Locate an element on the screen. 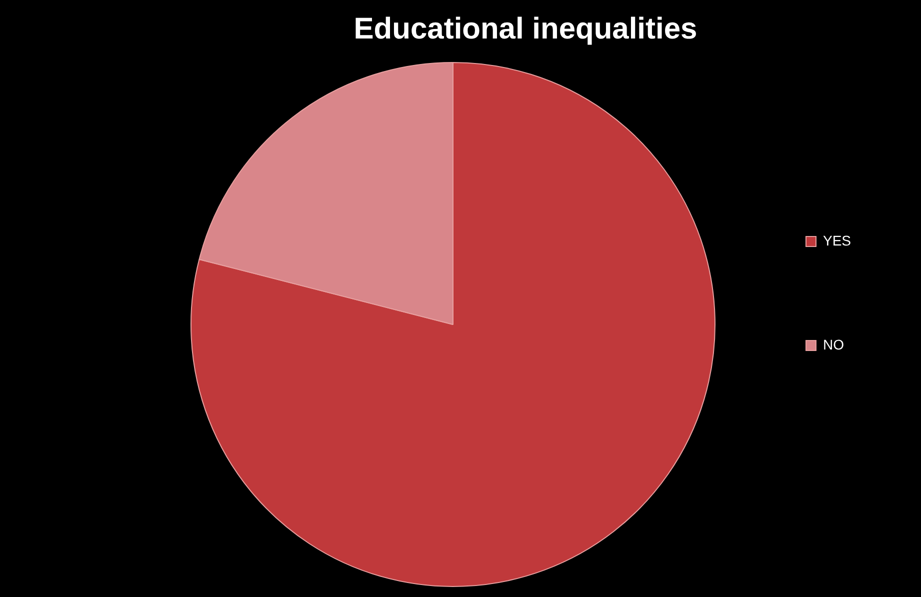  chart-title: Educational inequalities is located at coordinates (526, 29).